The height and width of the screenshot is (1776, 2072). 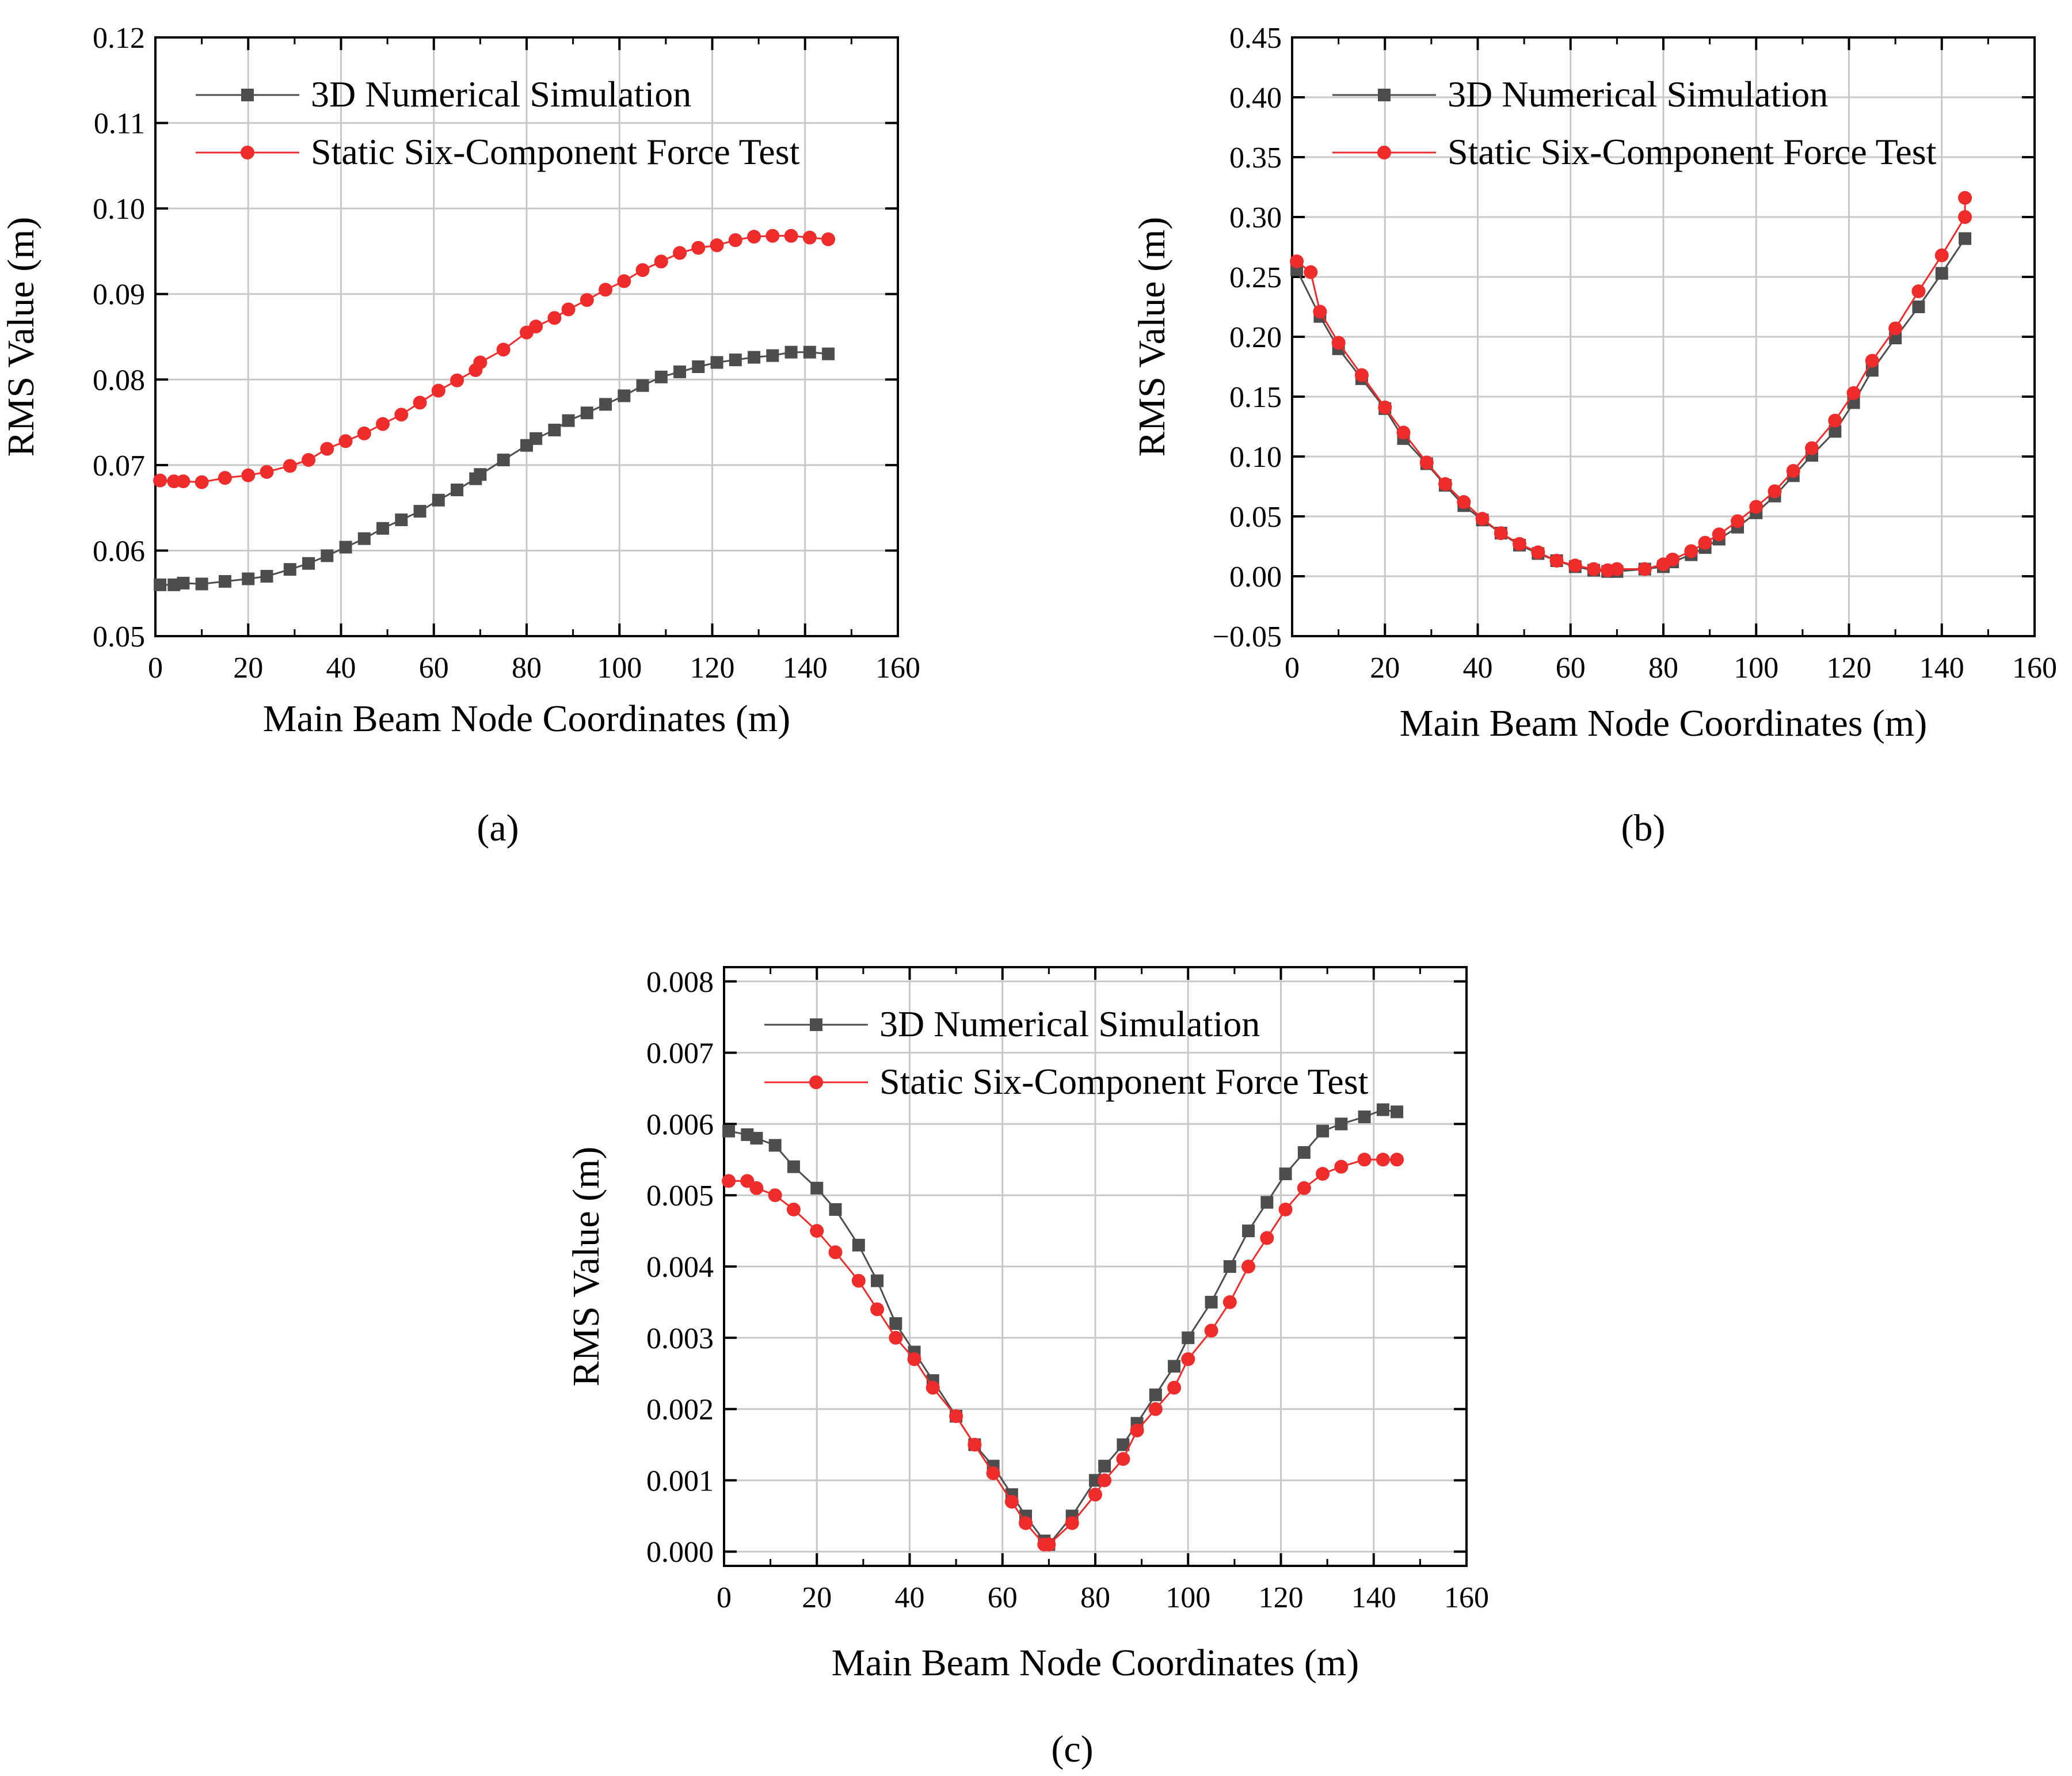 What do you see at coordinates (156, 668) in the screenshot?
I see `x-tick-label: 0` at bounding box center [156, 668].